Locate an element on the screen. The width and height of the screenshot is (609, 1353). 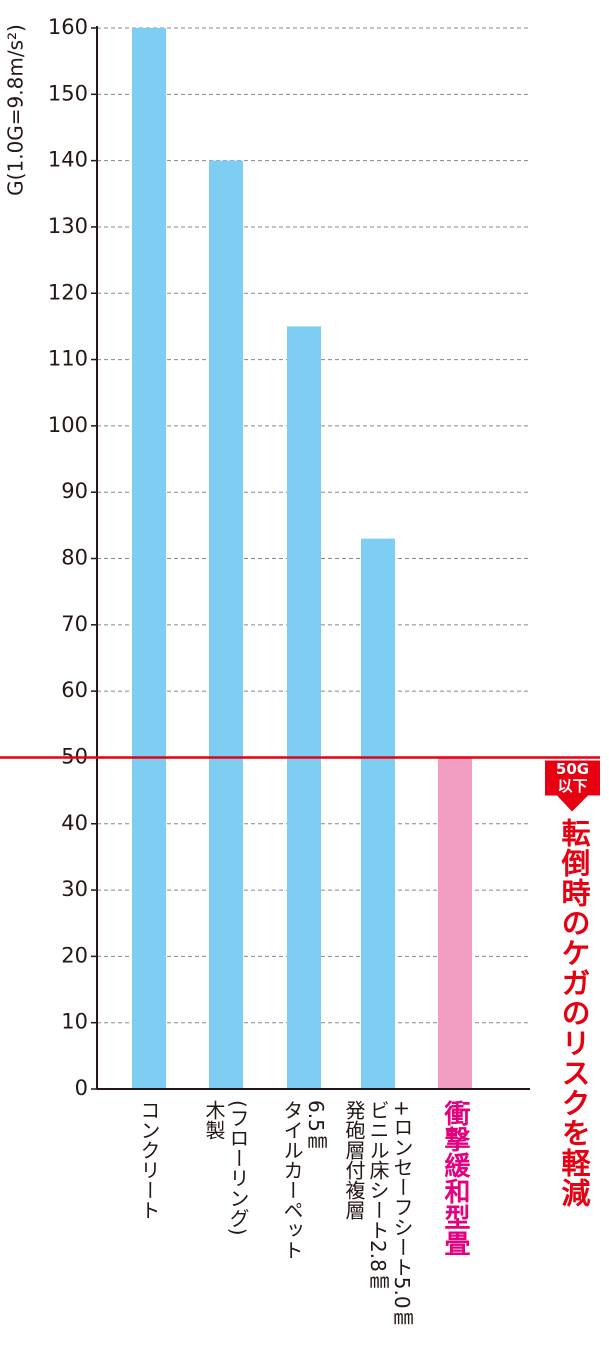
y-tick-label: 150 is located at coordinates (68, 93).